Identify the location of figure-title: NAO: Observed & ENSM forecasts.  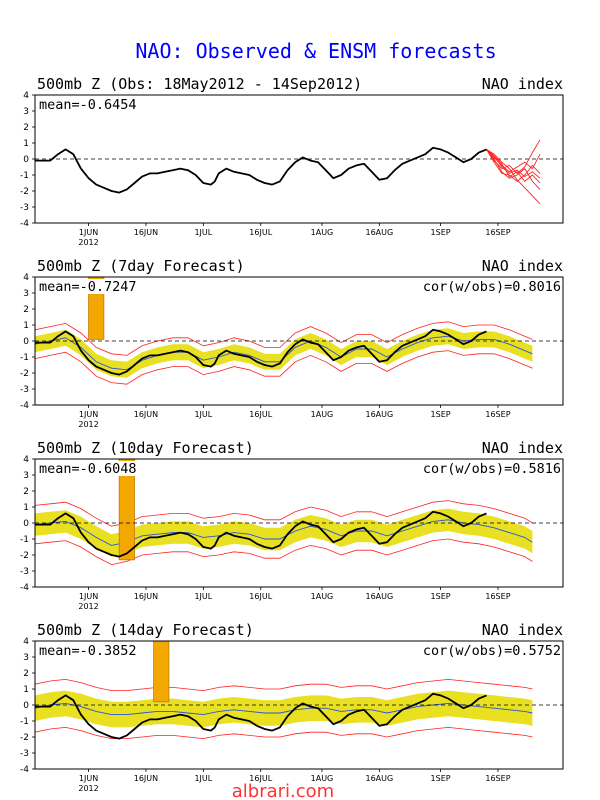
(315, 51).